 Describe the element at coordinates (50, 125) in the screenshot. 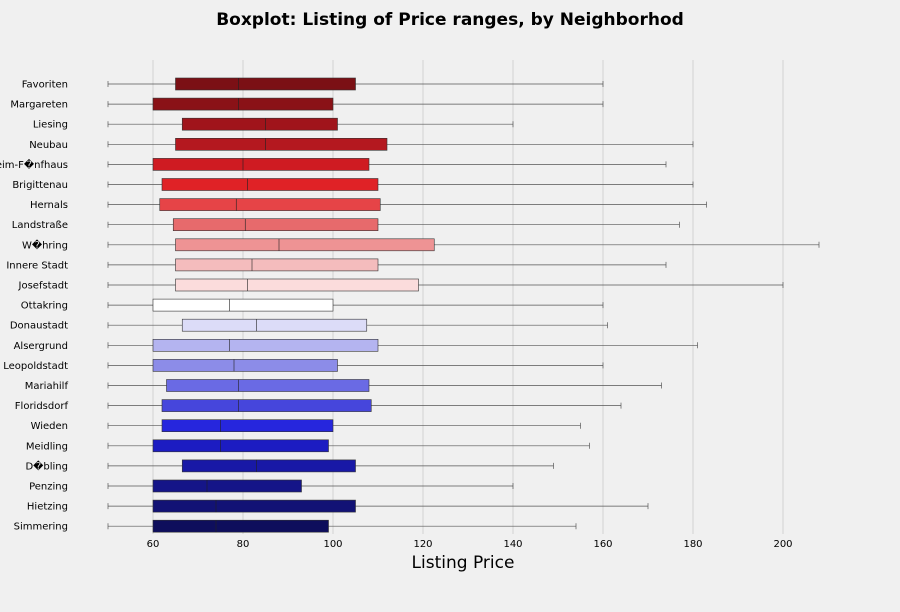

I see `category-label: Liesing` at that location.